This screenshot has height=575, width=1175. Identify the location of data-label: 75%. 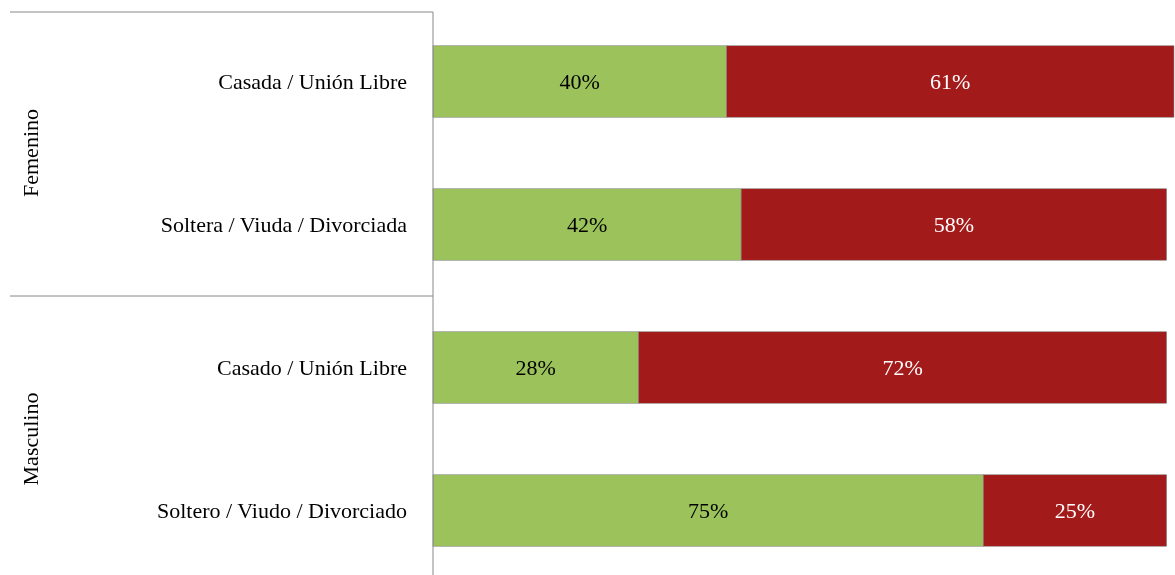
(708, 511).